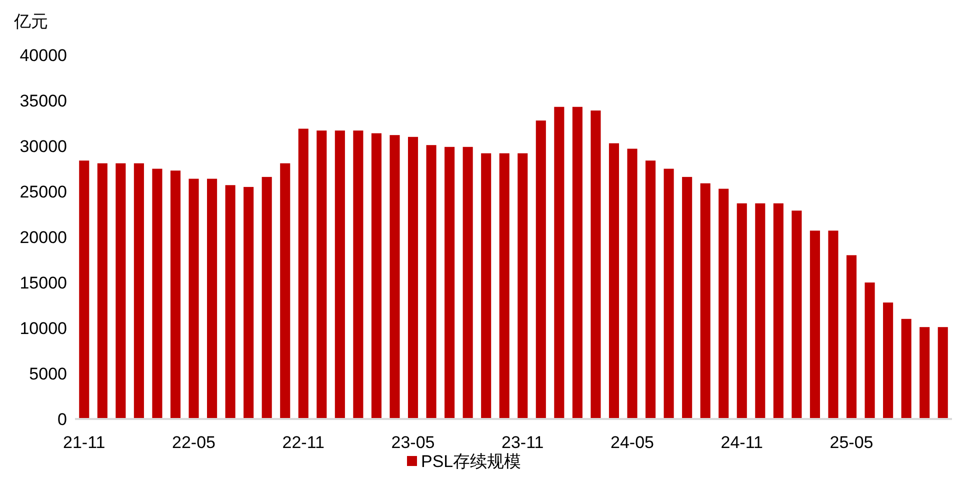 The height and width of the screenshot is (477, 954). What do you see at coordinates (43, 146) in the screenshot?
I see `y-tick-label: 30000` at bounding box center [43, 146].